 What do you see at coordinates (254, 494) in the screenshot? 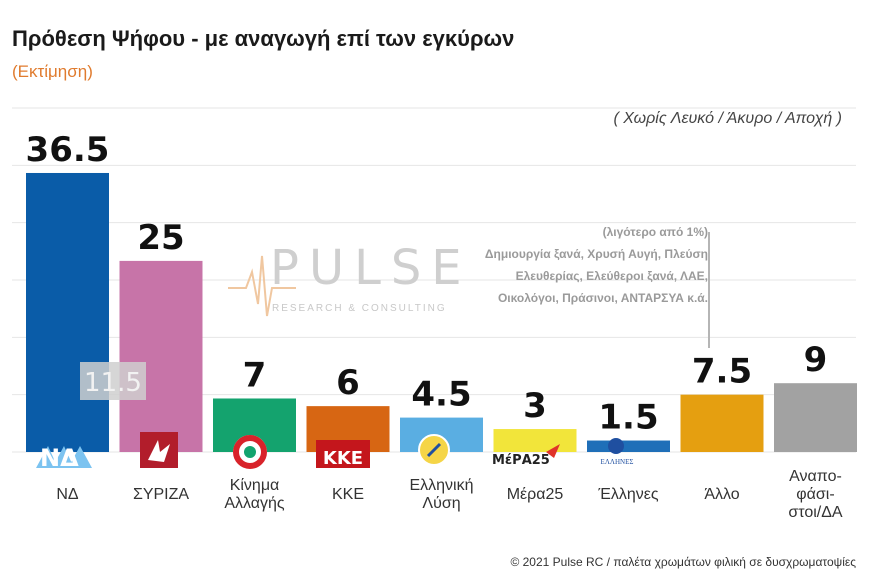
I see `category-label: Κίνημα Αλλαγής` at bounding box center [254, 494].